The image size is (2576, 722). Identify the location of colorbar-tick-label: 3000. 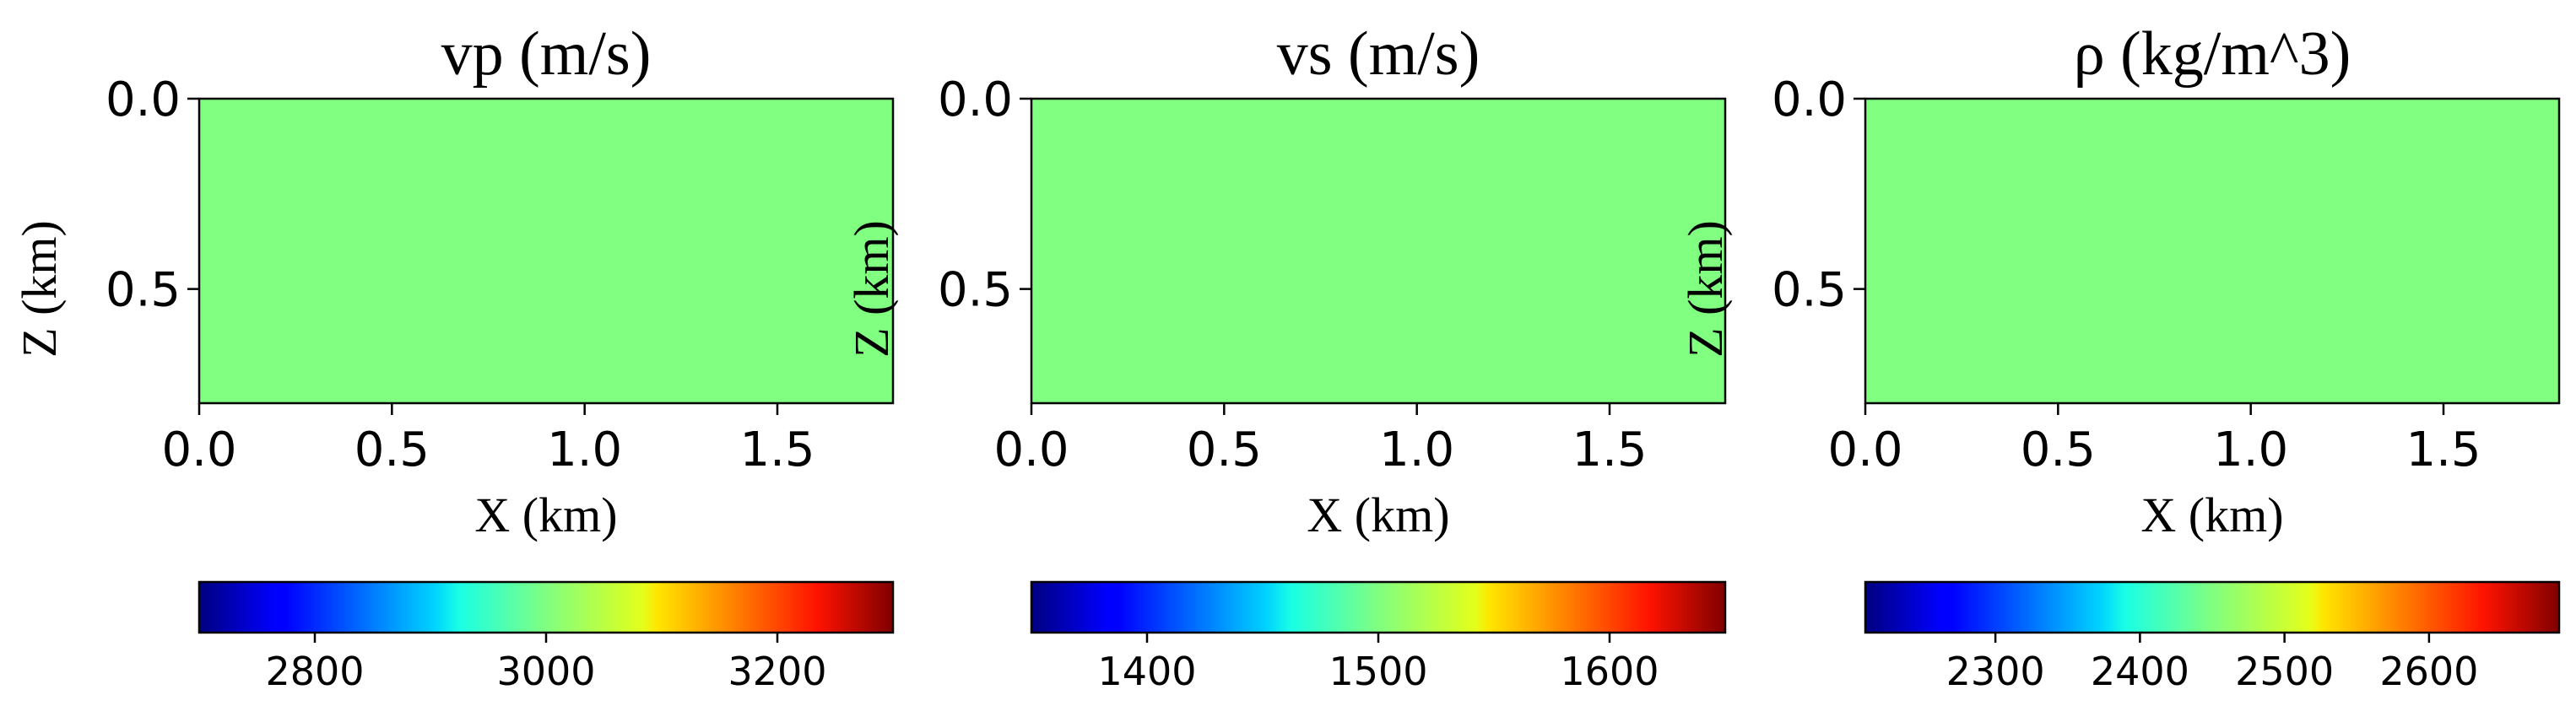
(545, 671).